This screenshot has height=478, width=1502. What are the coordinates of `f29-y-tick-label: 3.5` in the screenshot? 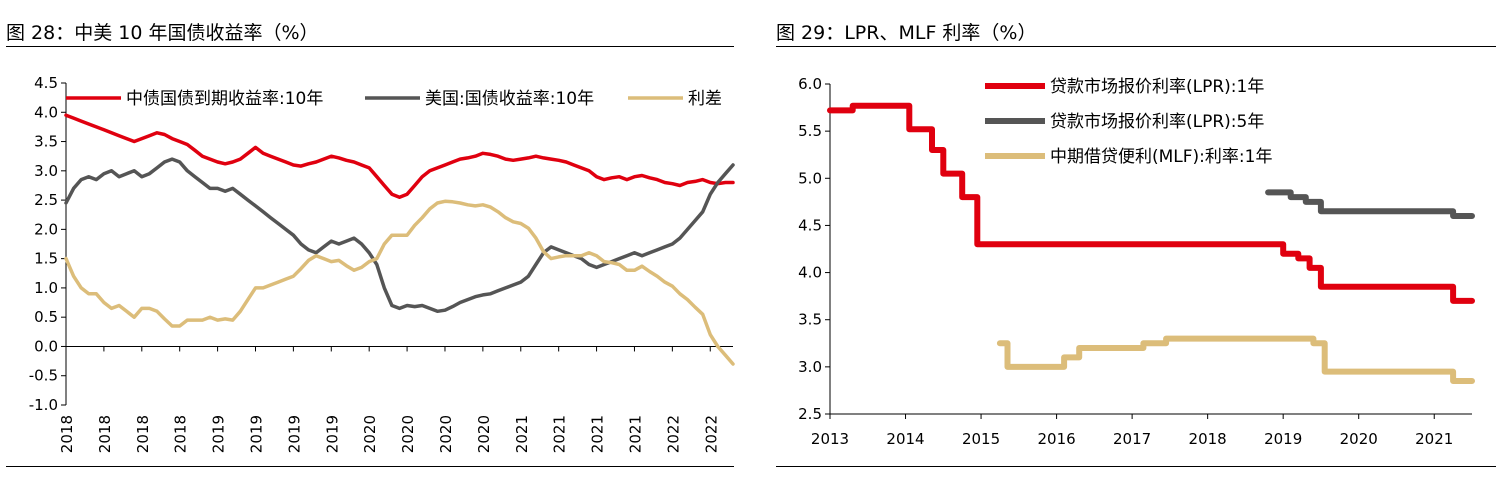 It's located at (810, 320).